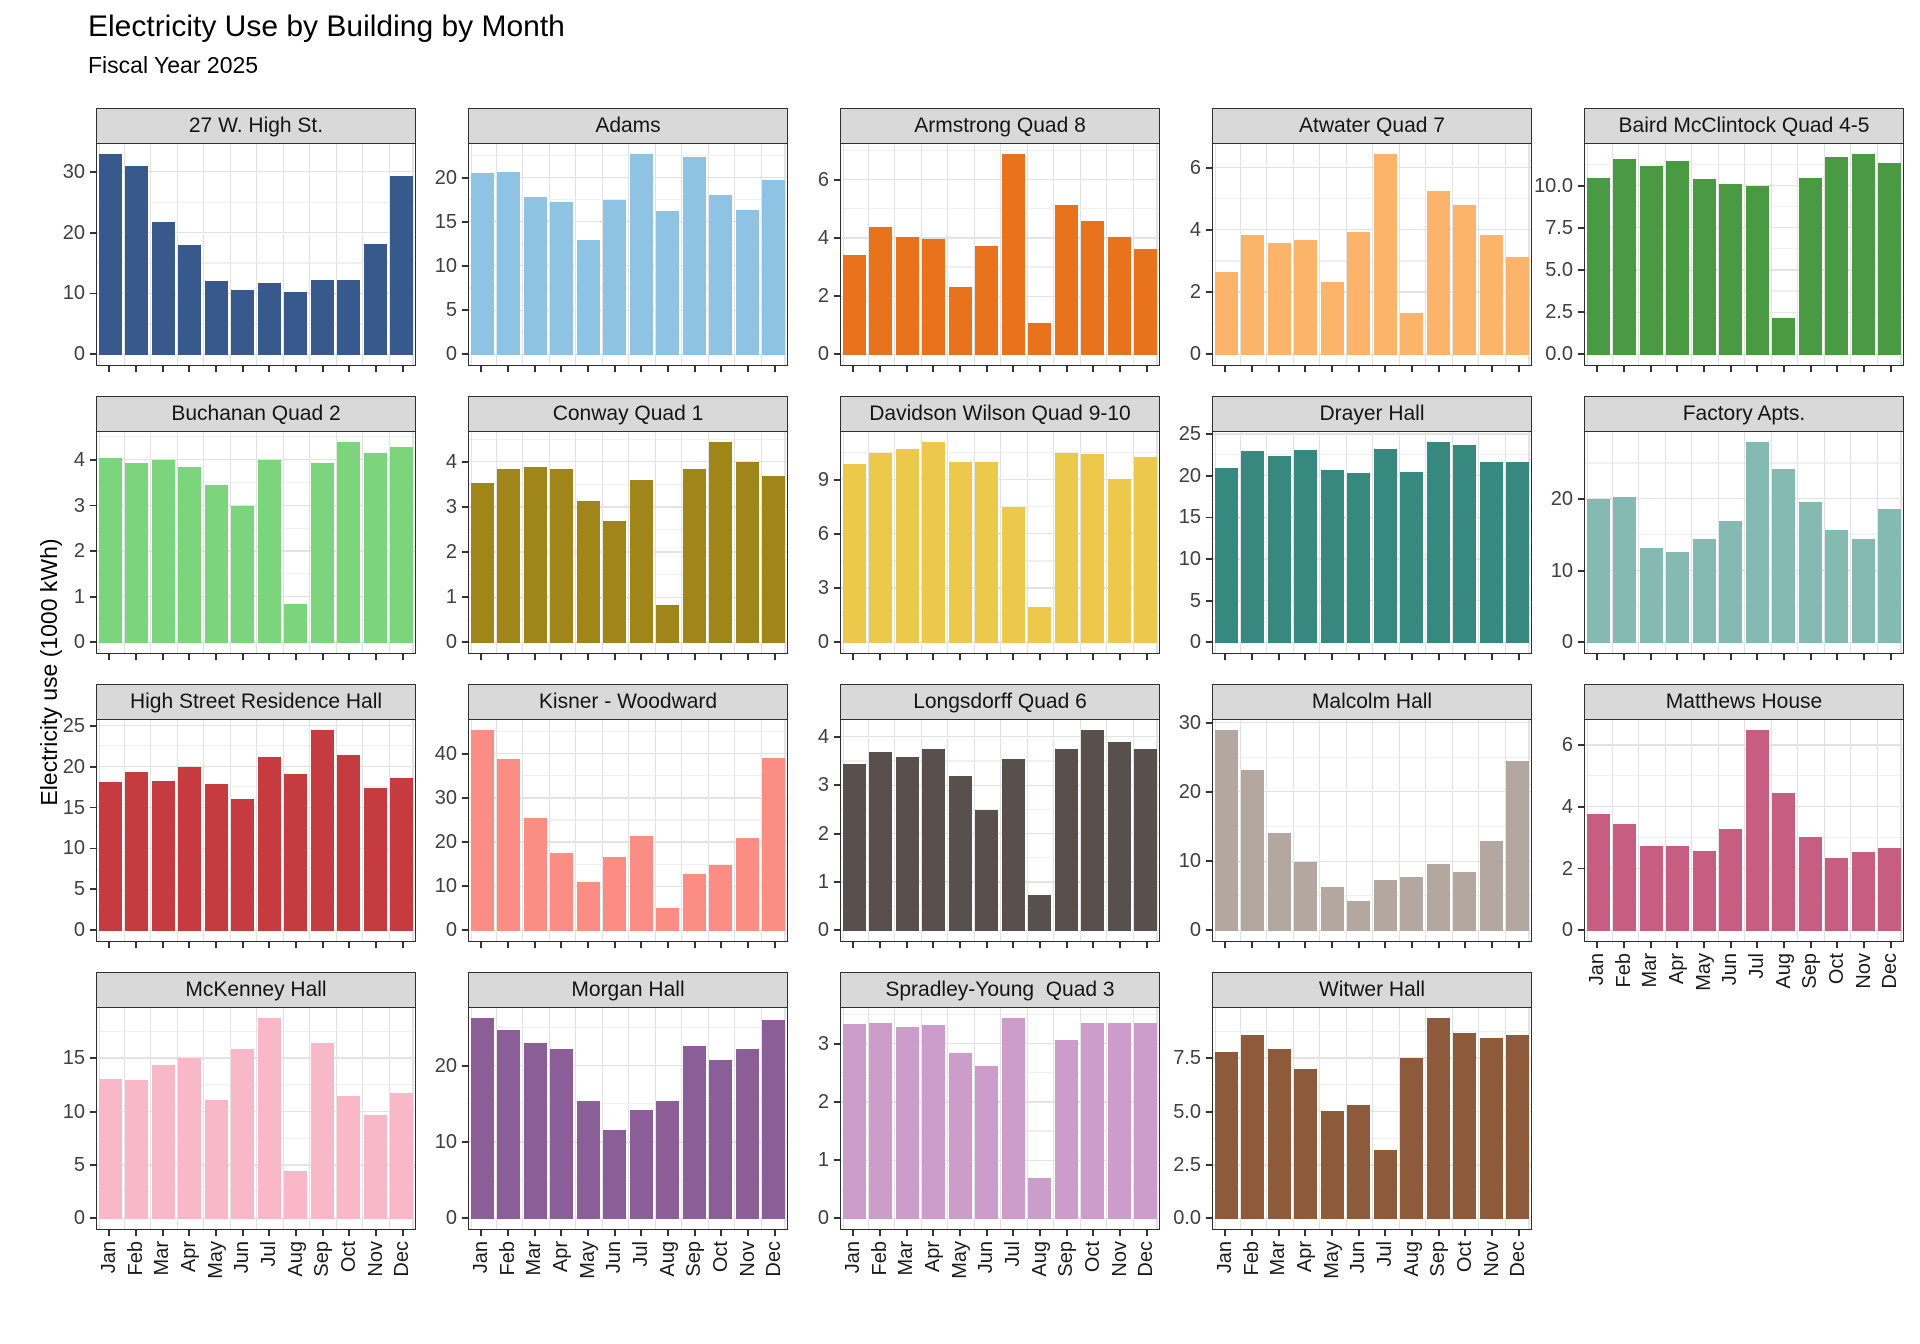 The height and width of the screenshot is (1344, 1920). Describe the element at coordinates (823, 737) in the screenshot. I see `y-tick-label: 4` at that location.